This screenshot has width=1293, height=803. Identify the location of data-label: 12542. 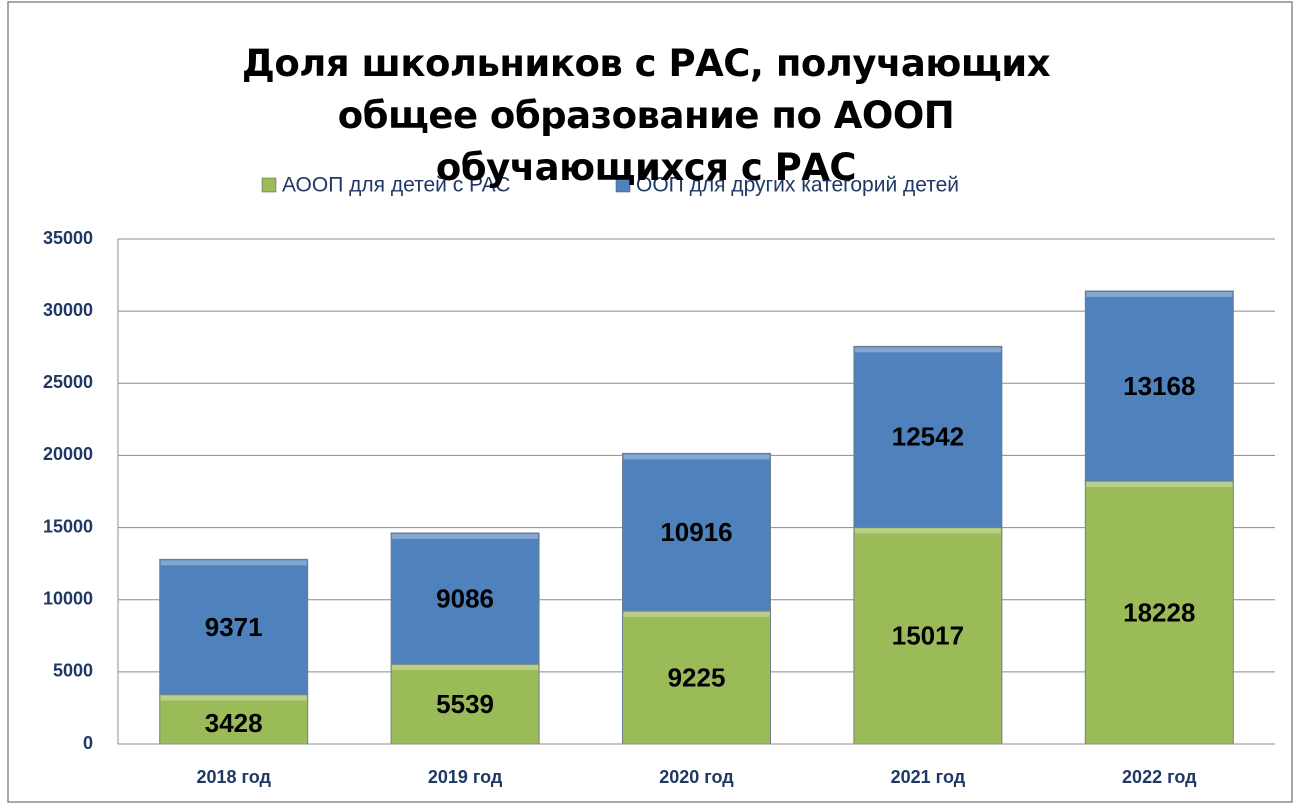
(928, 437).